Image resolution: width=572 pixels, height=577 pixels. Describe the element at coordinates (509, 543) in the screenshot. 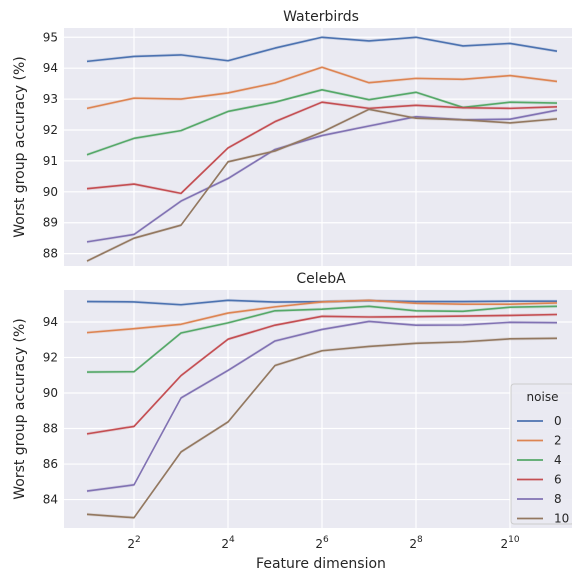

I see `x-tick-label: 210` at that location.